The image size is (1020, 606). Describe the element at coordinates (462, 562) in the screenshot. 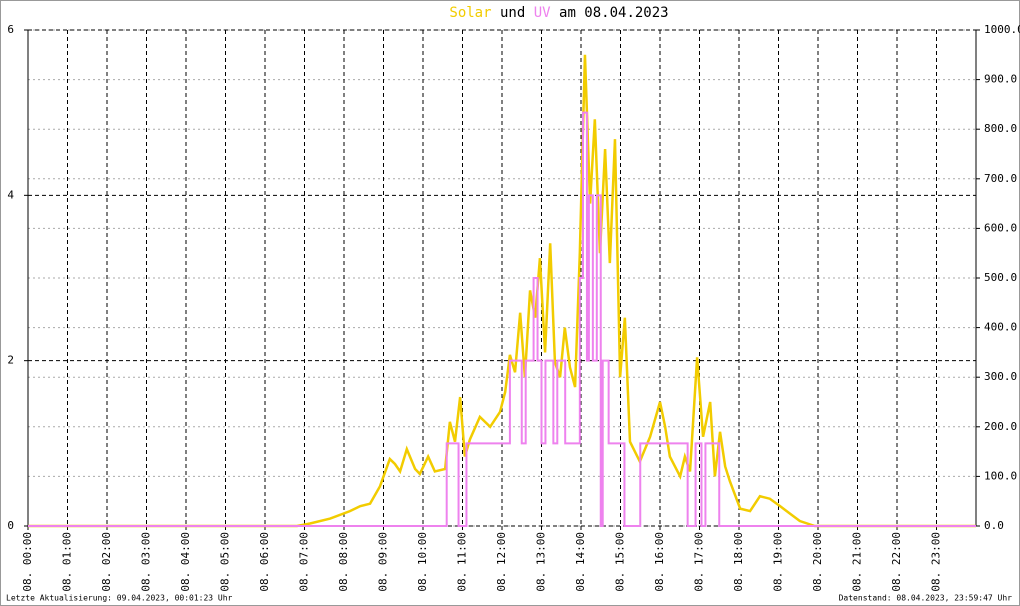

I see `x-tick-label: 08. 11:00` at that location.